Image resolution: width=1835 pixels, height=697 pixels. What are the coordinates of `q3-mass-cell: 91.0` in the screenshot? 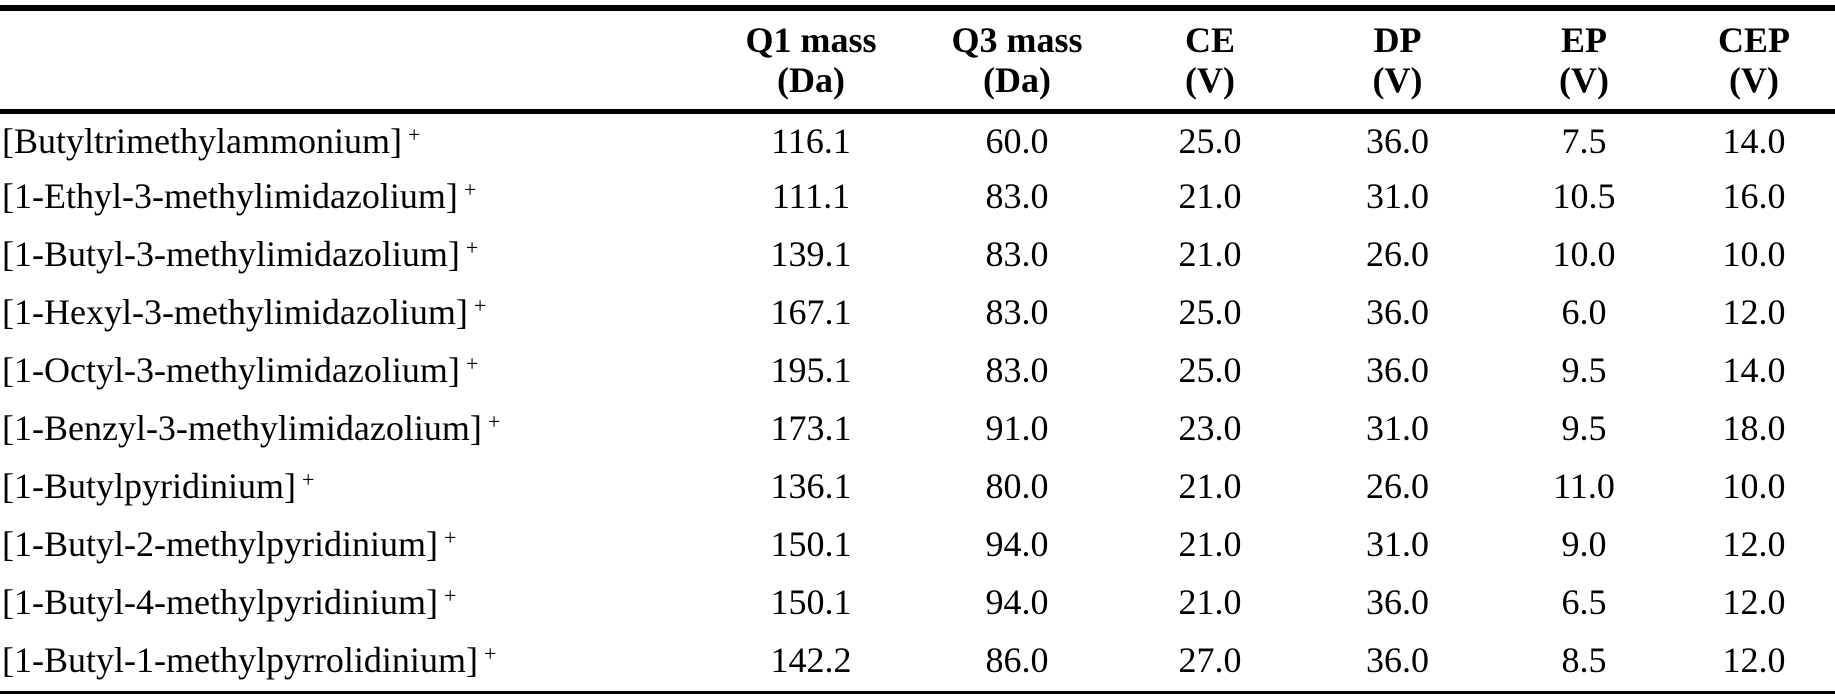 It's located at (1017, 428).